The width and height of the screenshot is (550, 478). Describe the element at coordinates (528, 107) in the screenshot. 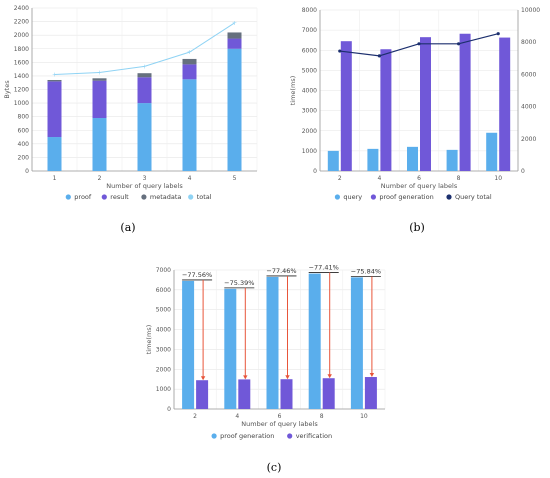

I see `y2-tick-label: 4000` at that location.